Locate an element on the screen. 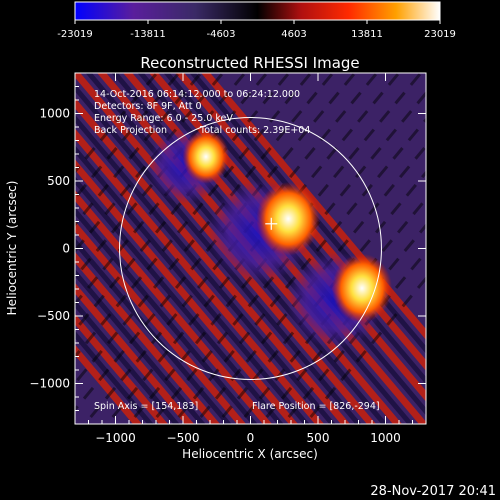 The width and height of the screenshot is (500, 500). colorbar-tick-label: 13811 is located at coordinates (367, 34).